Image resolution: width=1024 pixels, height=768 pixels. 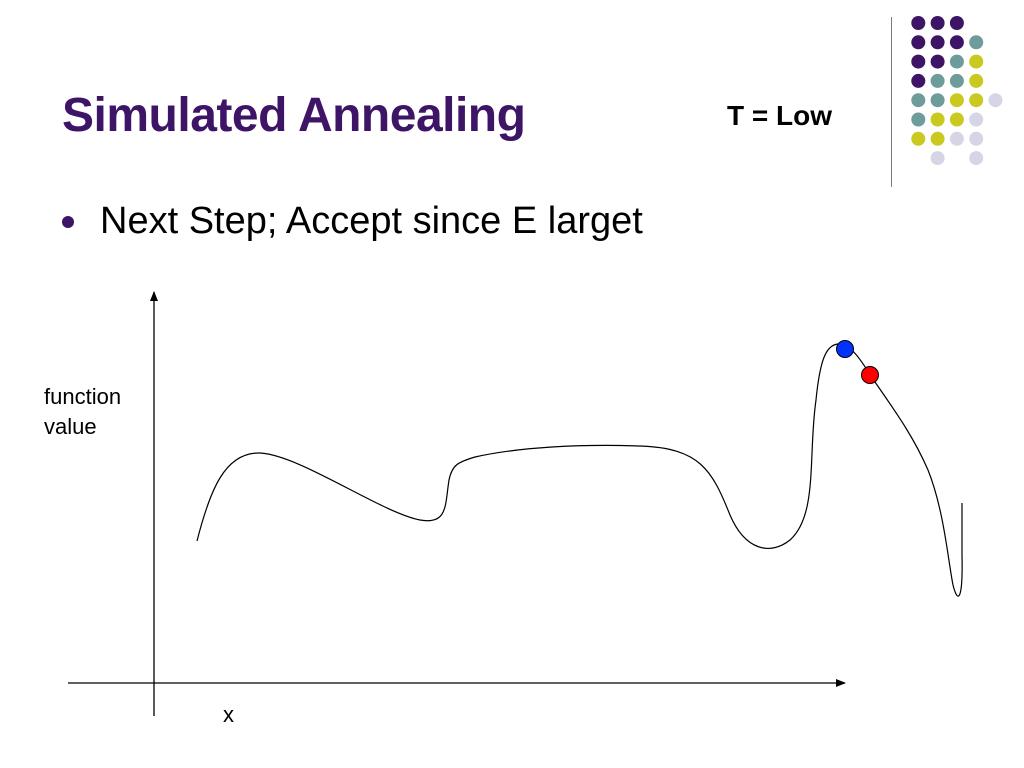 What do you see at coordinates (294, 115) in the screenshot?
I see `slide-title: Simulated Annealing` at bounding box center [294, 115].